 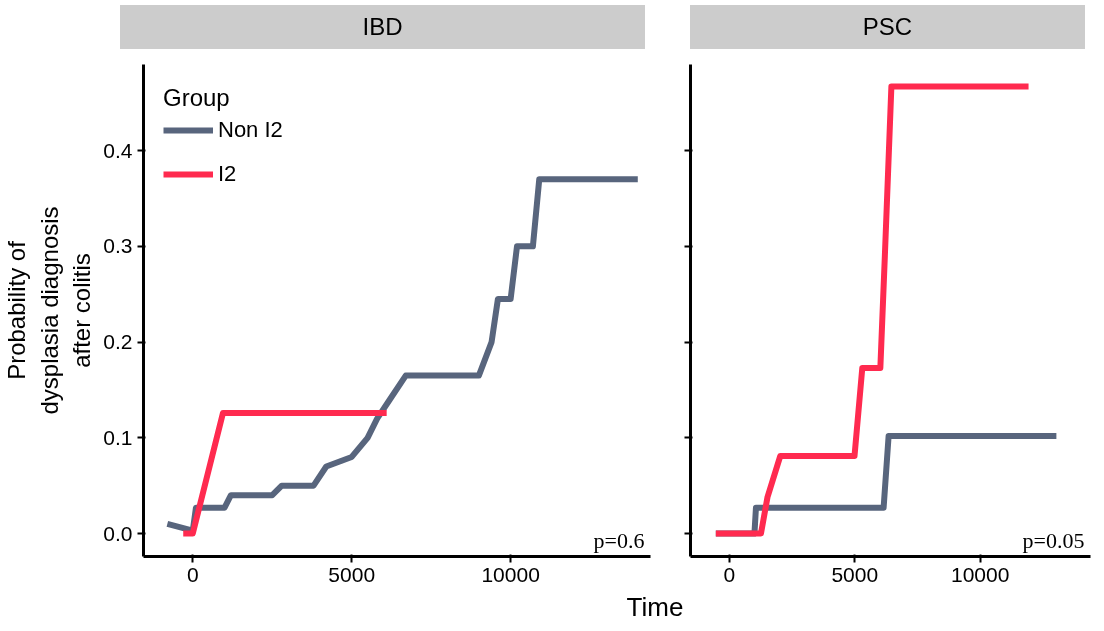 What do you see at coordinates (1053, 540) in the screenshot?
I see `annotation: p=0.05` at bounding box center [1053, 540].